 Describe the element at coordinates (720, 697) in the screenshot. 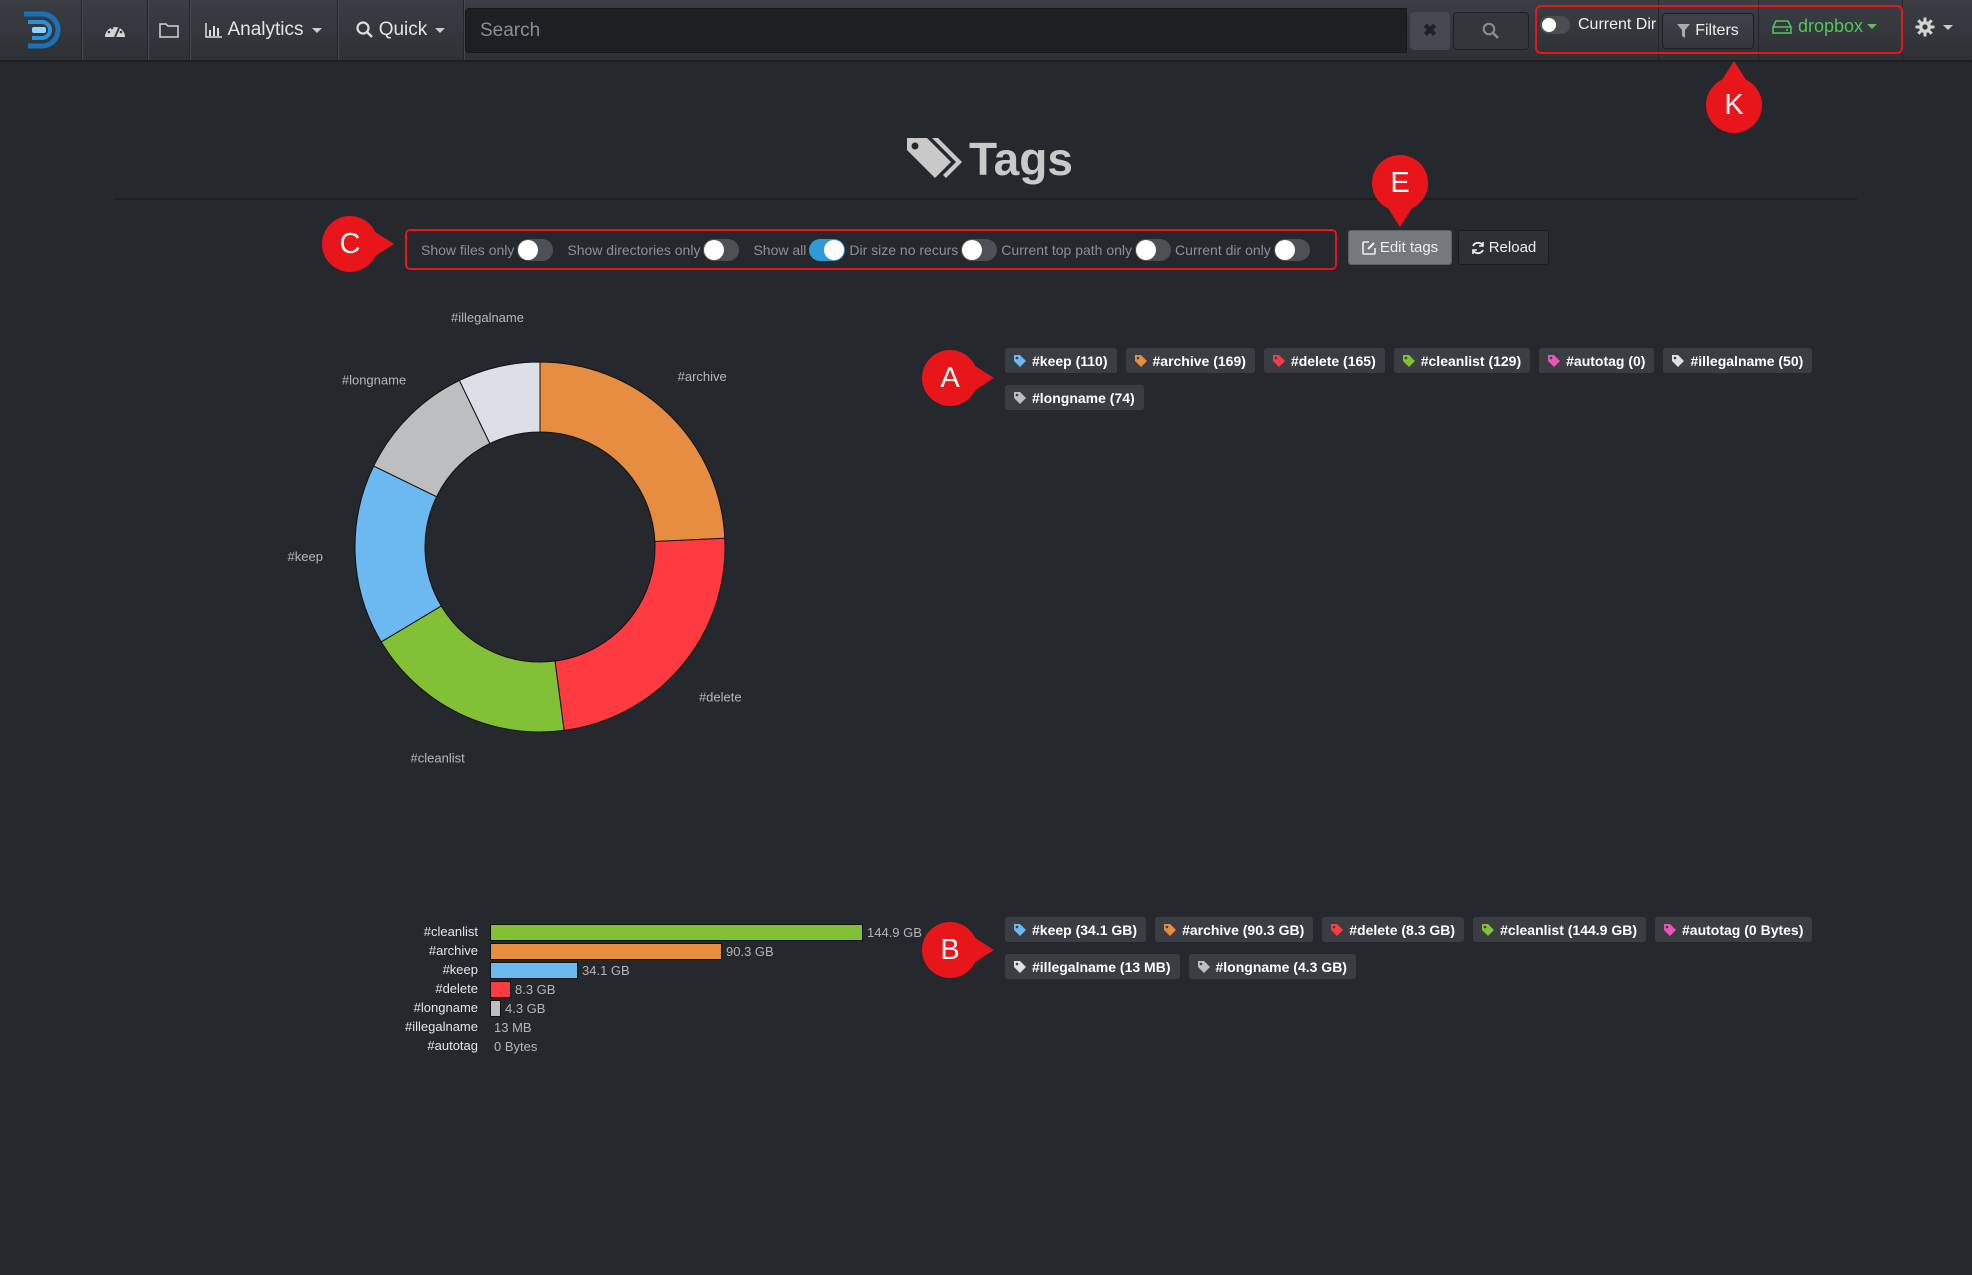

I see `donut-slice-label: #delete` at that location.